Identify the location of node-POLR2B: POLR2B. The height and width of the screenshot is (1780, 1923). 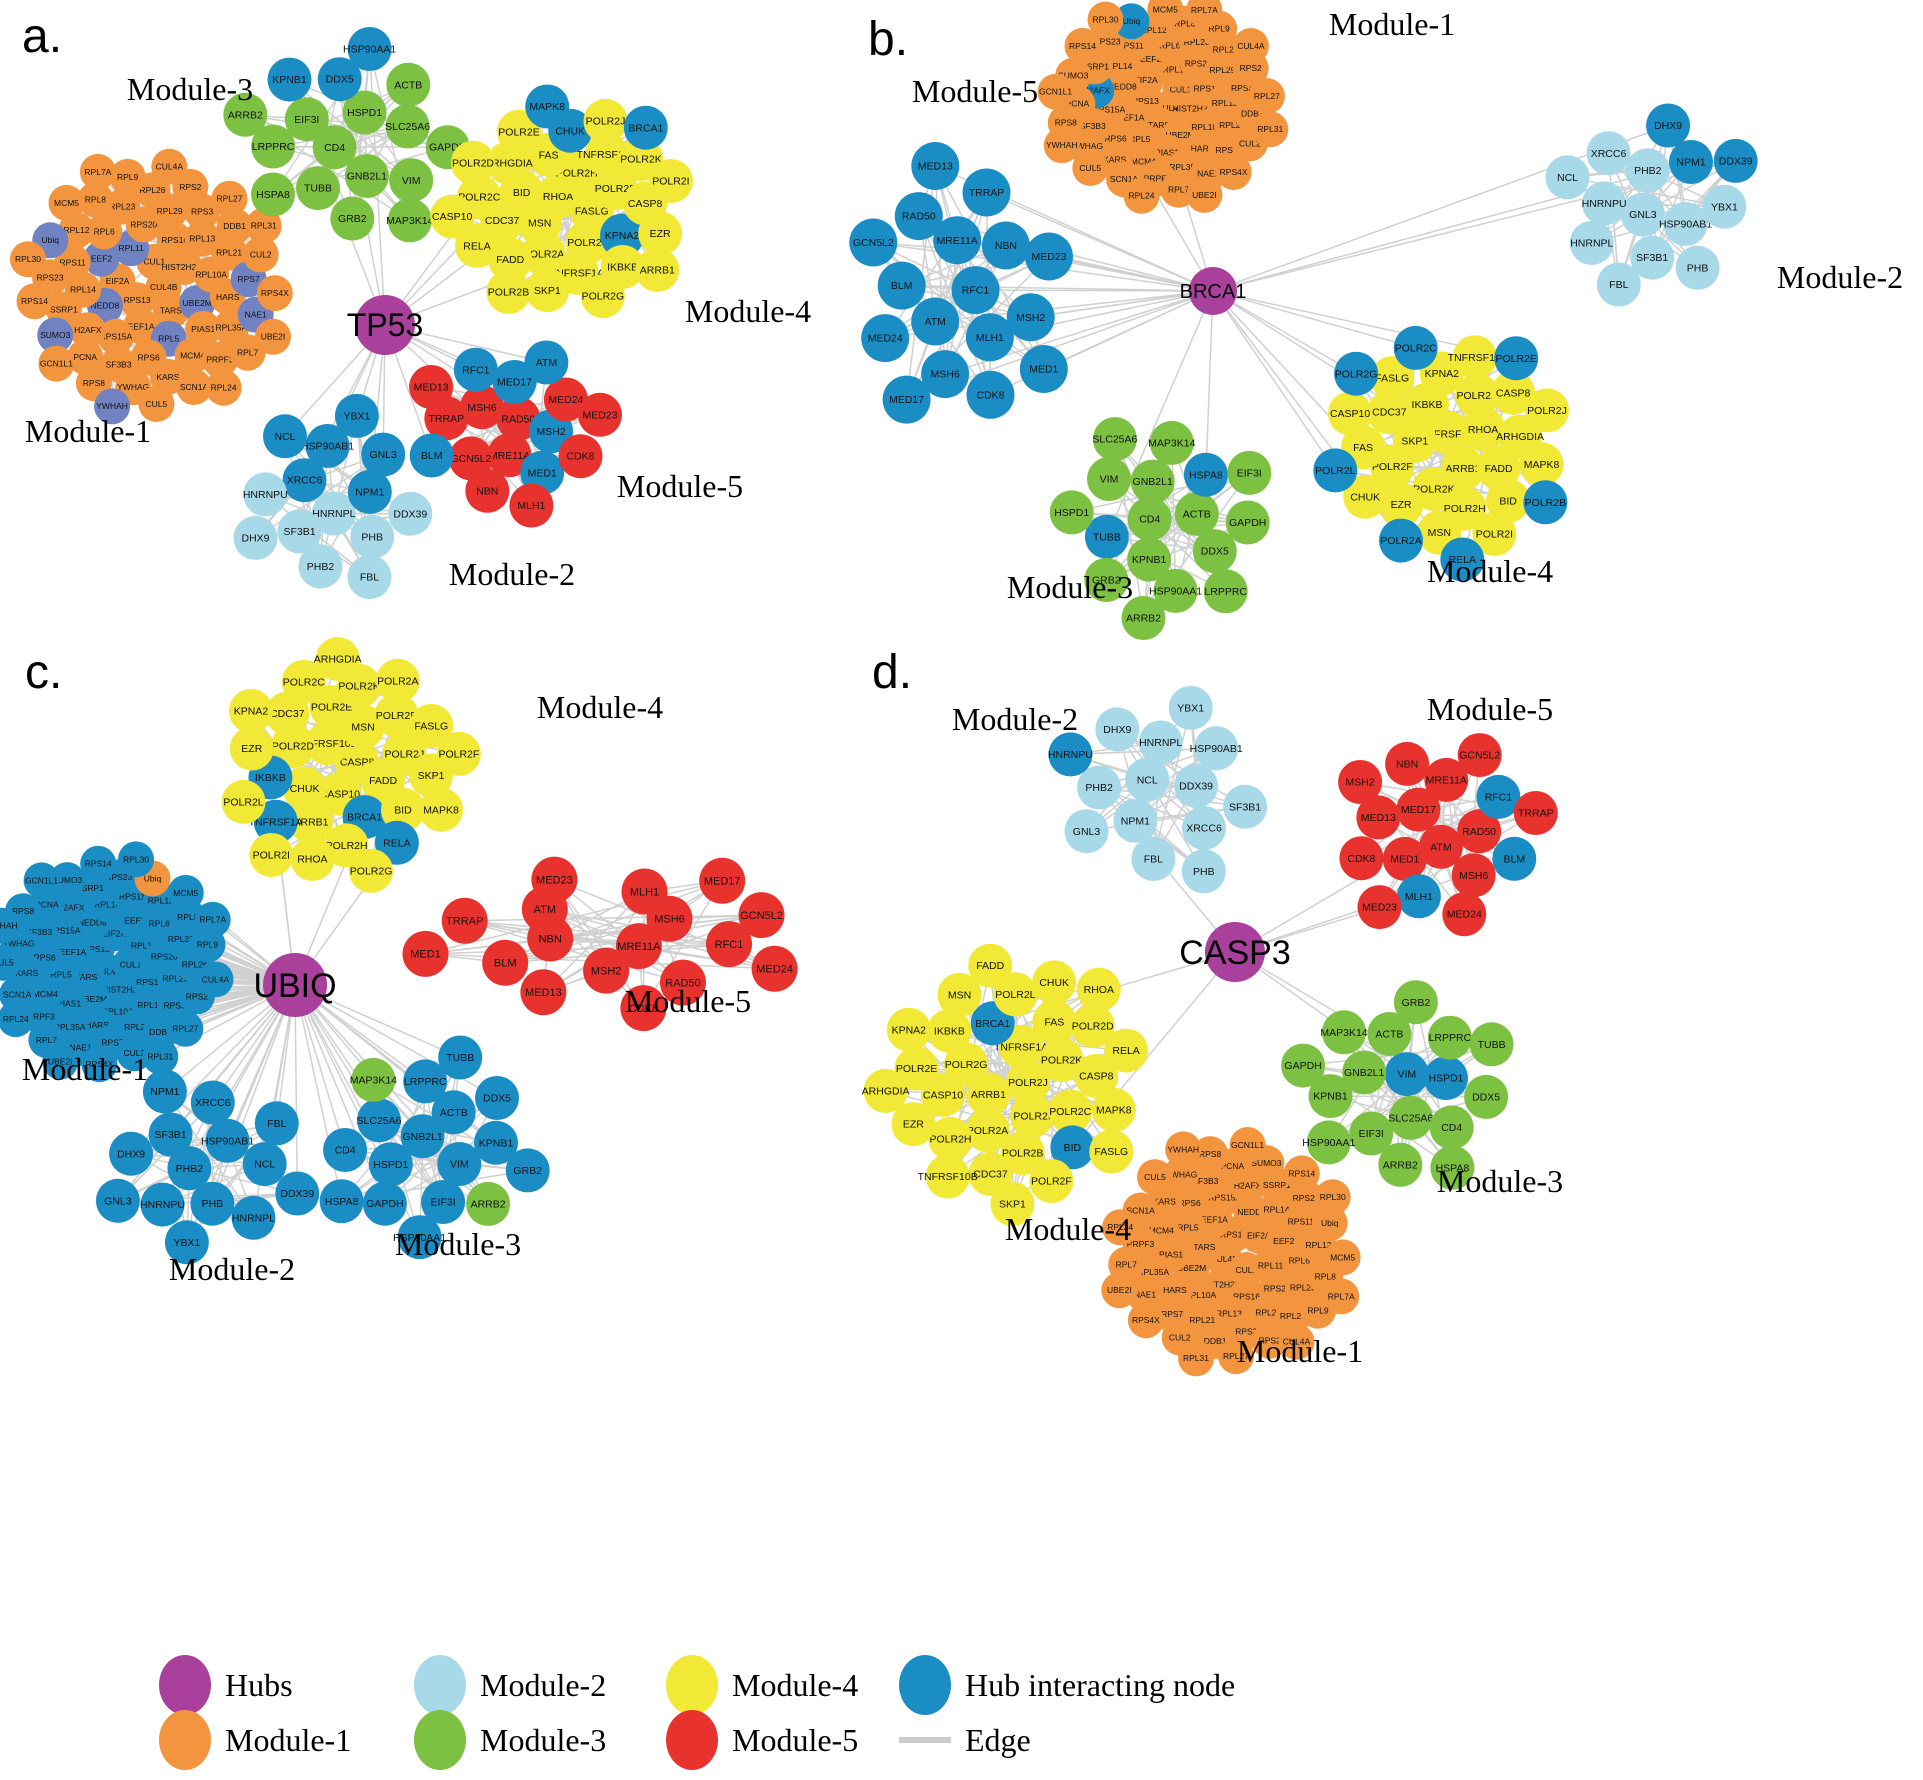
(509, 292).